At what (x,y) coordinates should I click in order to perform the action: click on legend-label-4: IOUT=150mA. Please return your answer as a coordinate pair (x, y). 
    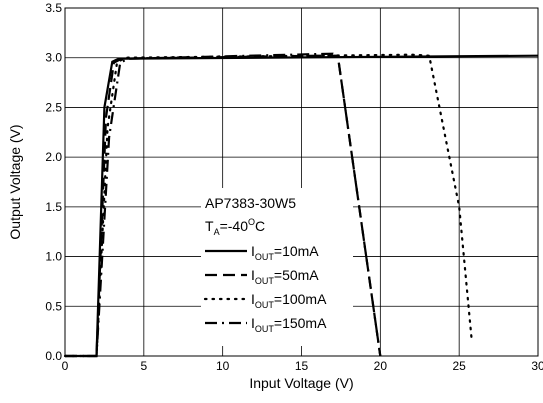
    Looking at the image, I should click on (289, 324).